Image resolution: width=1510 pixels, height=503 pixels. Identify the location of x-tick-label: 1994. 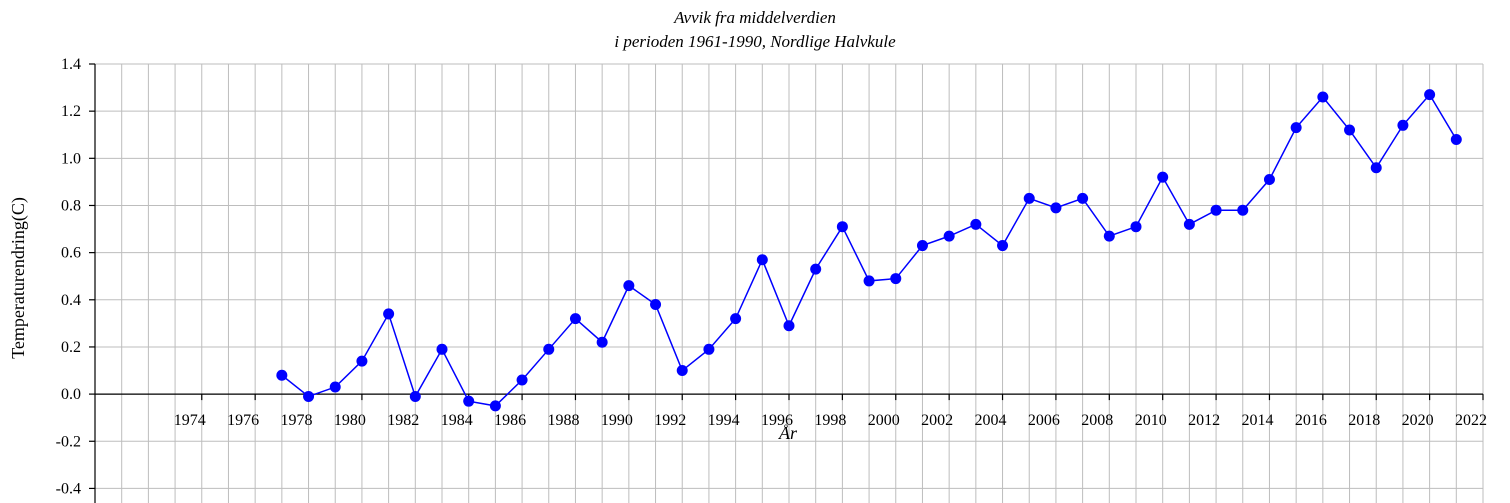
(724, 420).